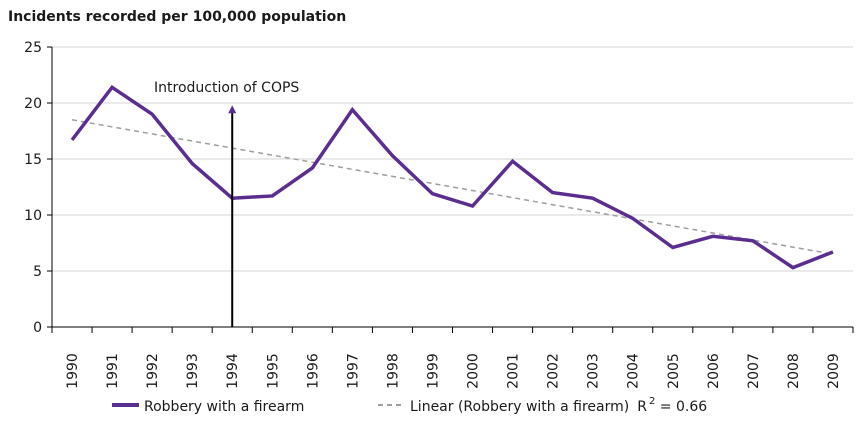 This screenshot has height=421, width=862. I want to click on legend-label-trendline: Linear (Robbery with a firearm) R 2 = 0.66, so click(558, 405).